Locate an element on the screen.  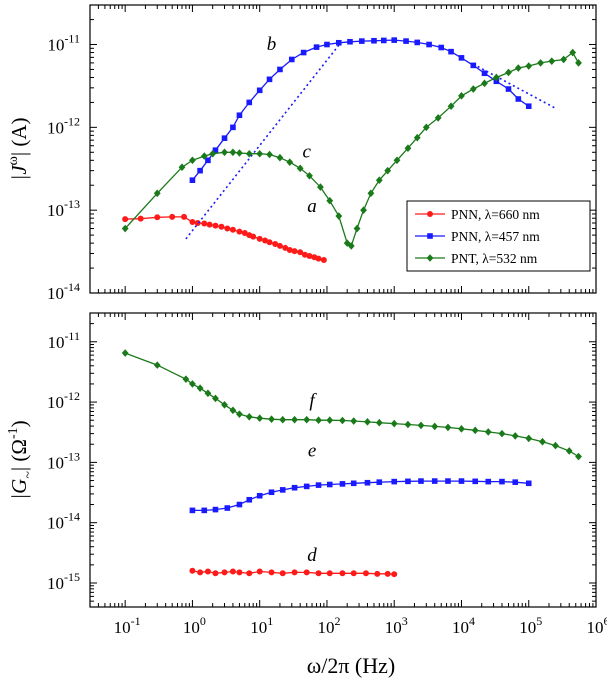
x-axis-title: ω/2π (Hz) is located at coordinates (351, 665).